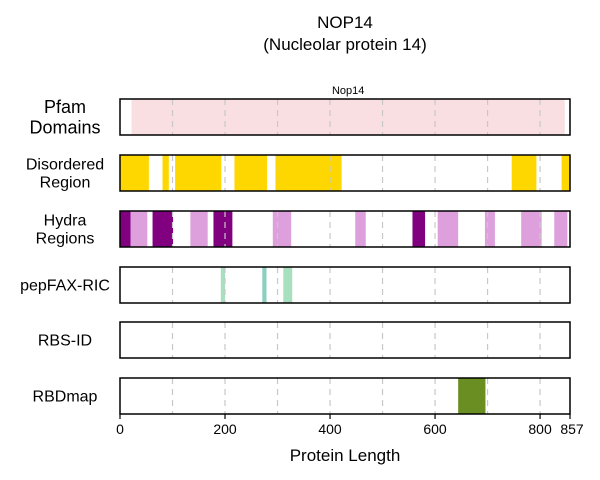  I want to click on row-label: Disordered Region, so click(65, 174).